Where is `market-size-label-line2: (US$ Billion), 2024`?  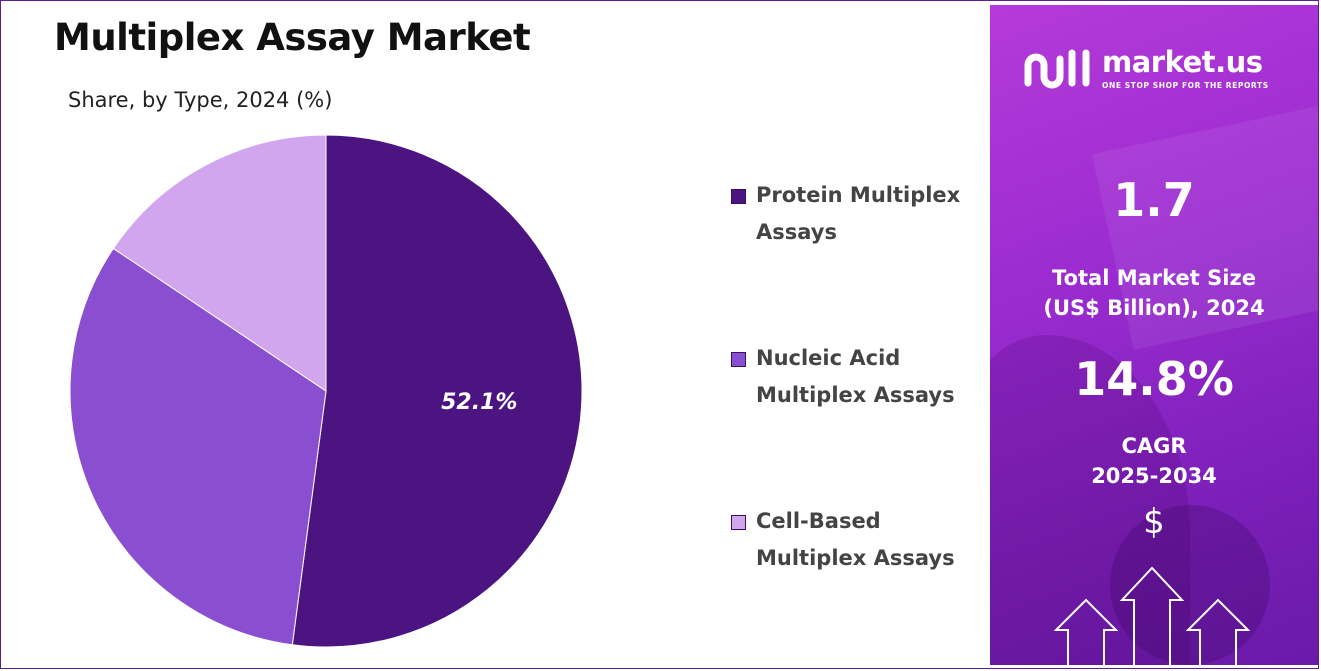
market-size-label-line2: (US$ Billion), 2024 is located at coordinates (1154, 308).